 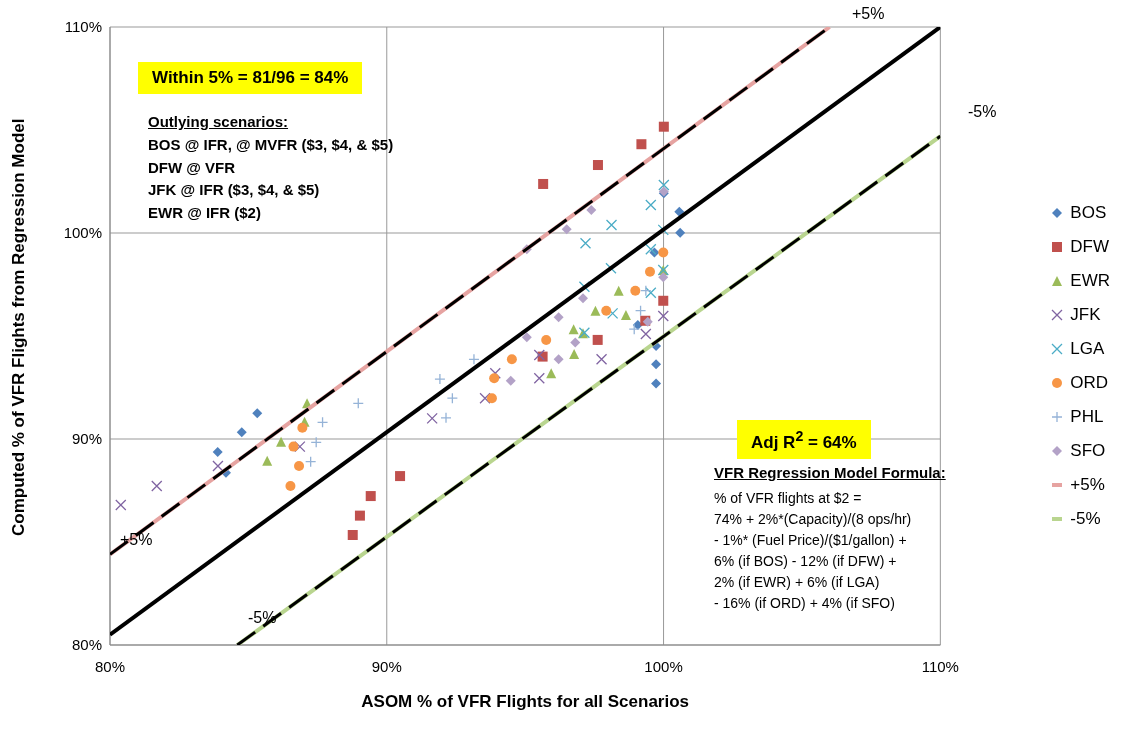 What do you see at coordinates (525, 701) in the screenshot?
I see `x-axis-title: ASOM % of VFR Flights for all Scenarios` at bounding box center [525, 701].